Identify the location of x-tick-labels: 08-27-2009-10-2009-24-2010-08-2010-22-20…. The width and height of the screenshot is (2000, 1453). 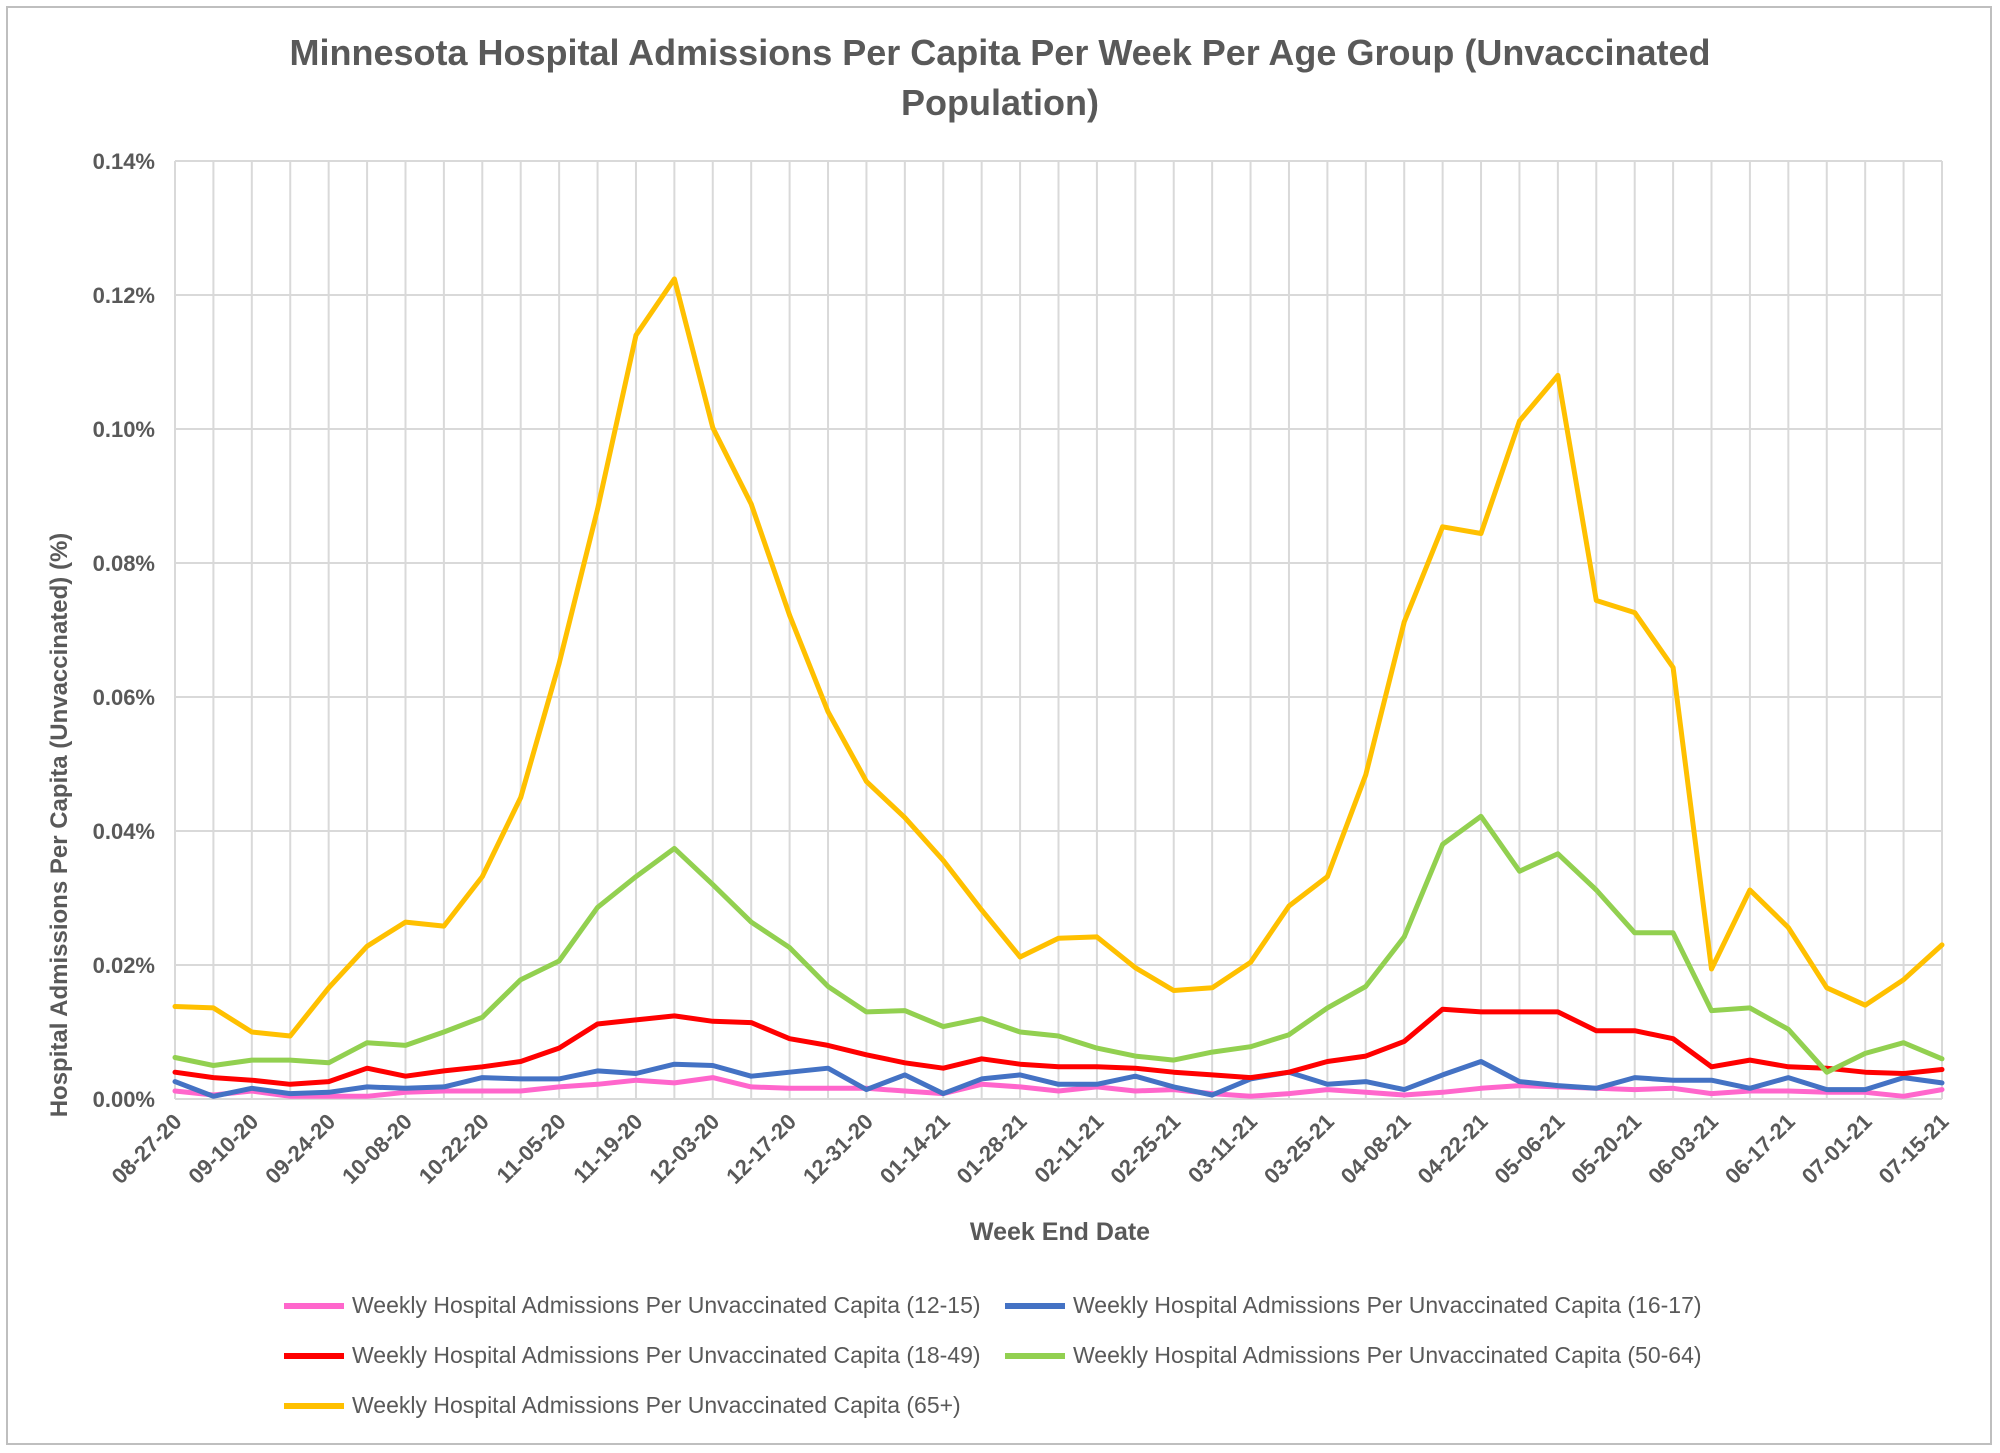
(1030, 1149).